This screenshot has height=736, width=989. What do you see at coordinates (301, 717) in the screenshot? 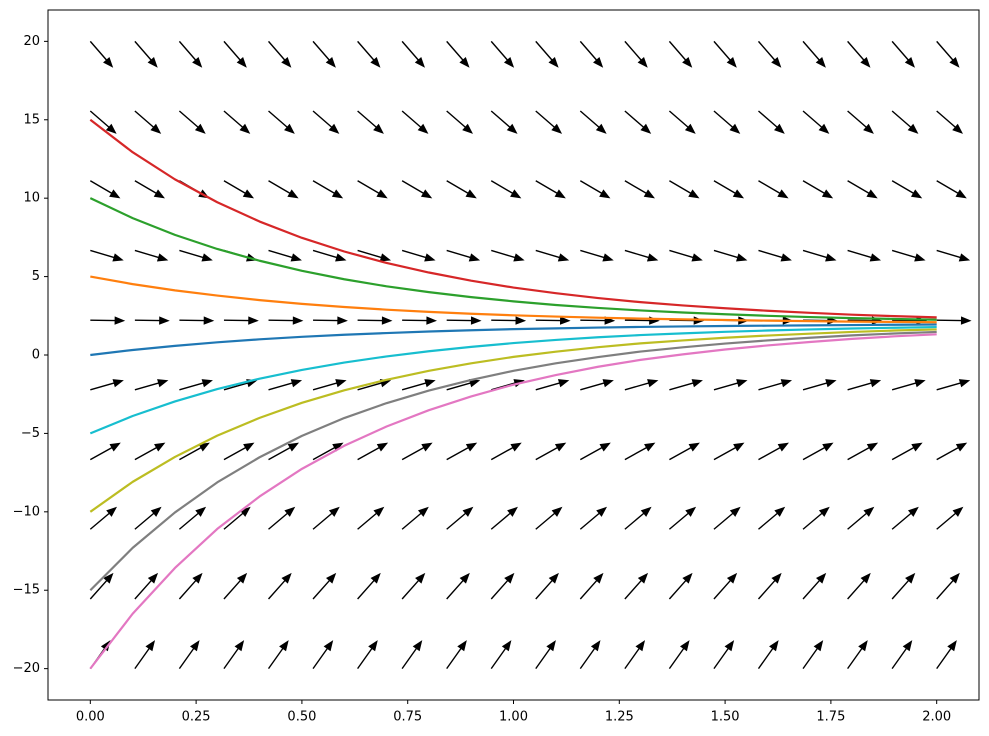
I see `x-tick-label: 0.50` at bounding box center [301, 717].